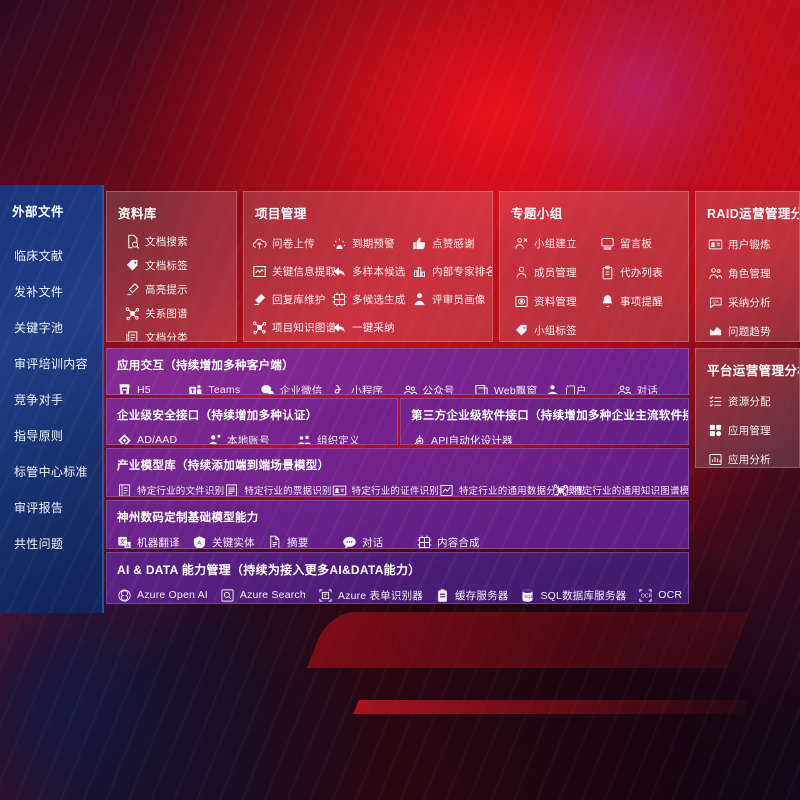  What do you see at coordinates (248, 439) in the screenshot?
I see `item-label: 本地账号` at bounding box center [248, 439].